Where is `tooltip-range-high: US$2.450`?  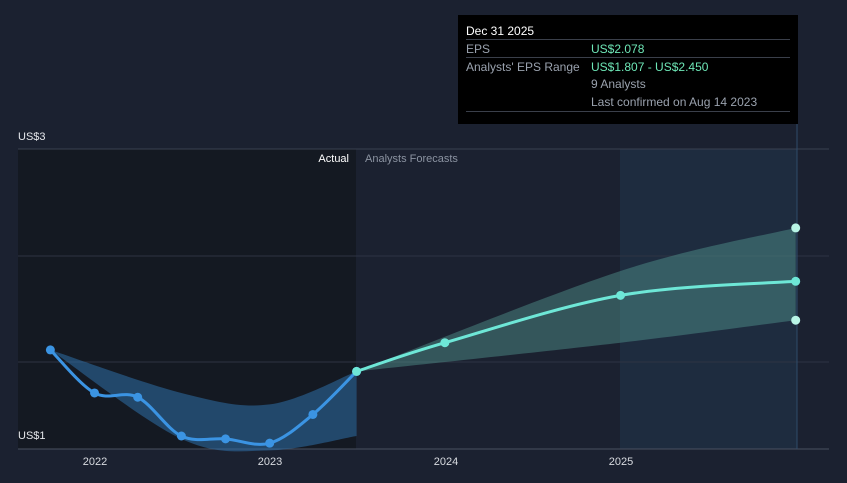 tooltip-range-high: US$2.450 is located at coordinates (682, 67).